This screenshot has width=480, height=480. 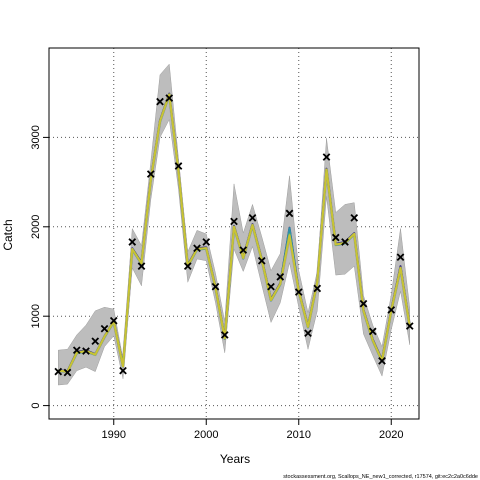 I want to click on x-tick-label: 1990, so click(x=114, y=435).